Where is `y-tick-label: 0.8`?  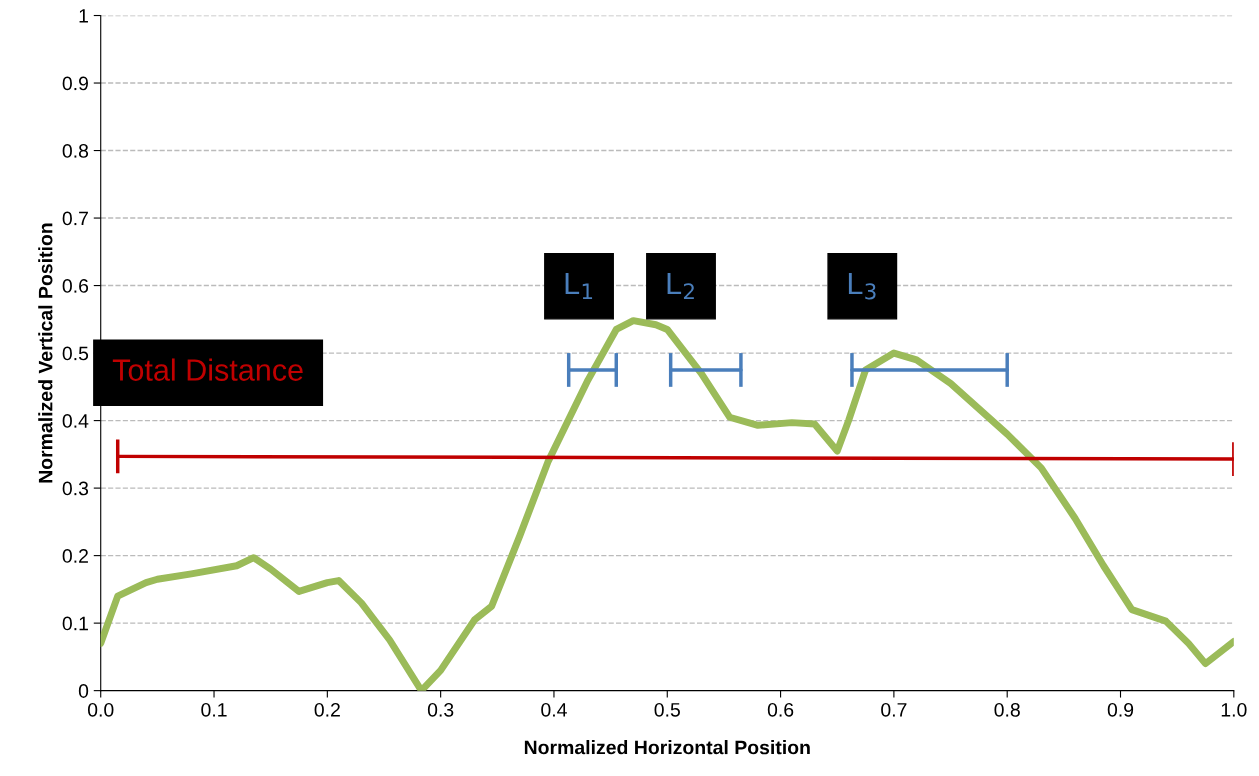 y-tick-label: 0.8 is located at coordinates (75, 151).